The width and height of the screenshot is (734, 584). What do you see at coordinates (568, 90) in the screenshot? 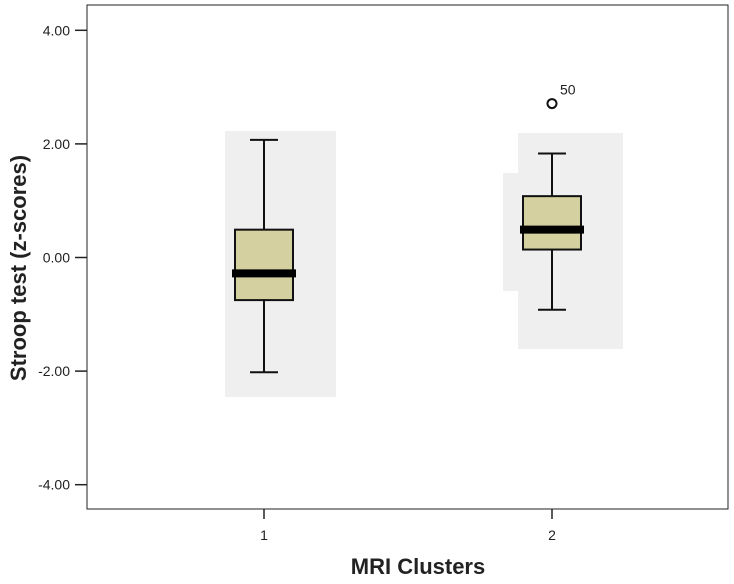
I see `outlier-label: 50` at bounding box center [568, 90].